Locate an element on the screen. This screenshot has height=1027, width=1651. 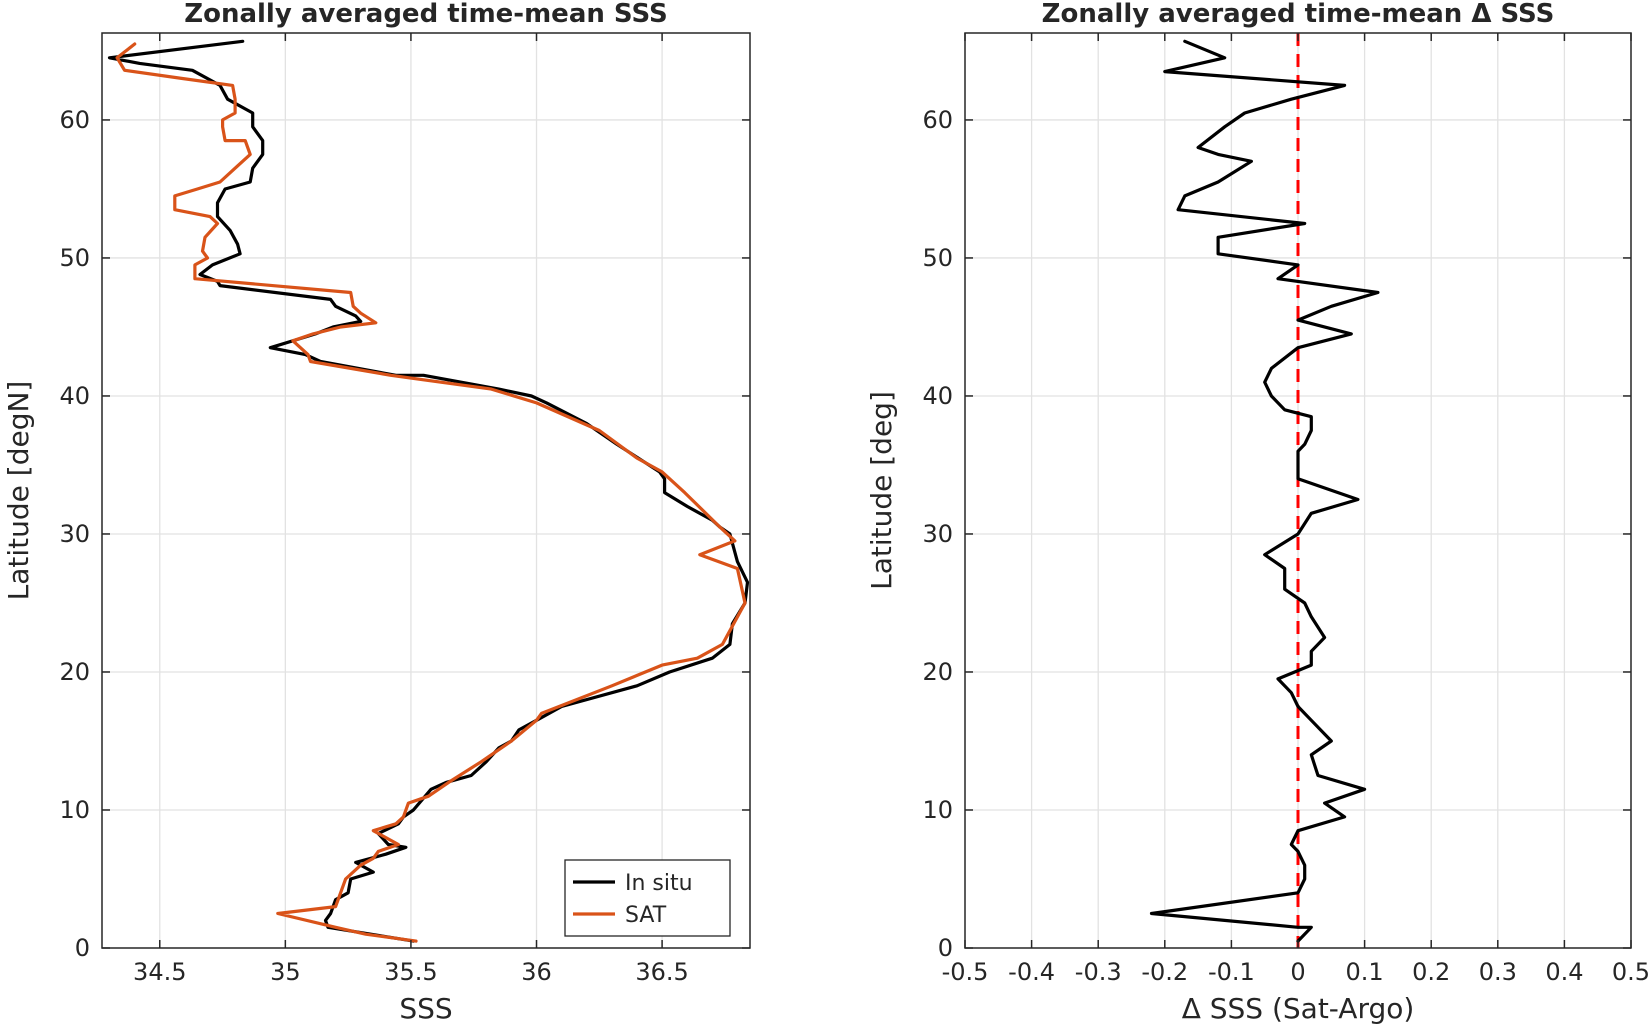
x-tick-label: -0.2 is located at coordinates (1164, 972).